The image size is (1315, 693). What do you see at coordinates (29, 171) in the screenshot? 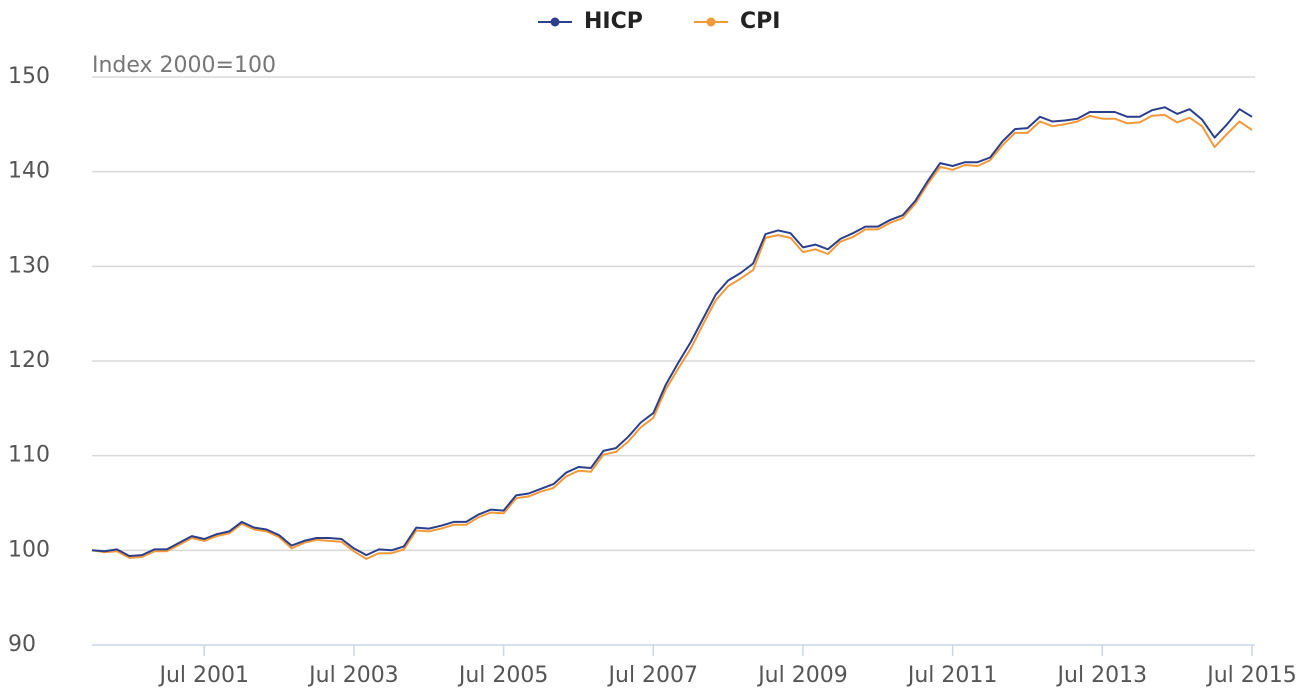
I see `y-tick-label: 140` at bounding box center [29, 171].